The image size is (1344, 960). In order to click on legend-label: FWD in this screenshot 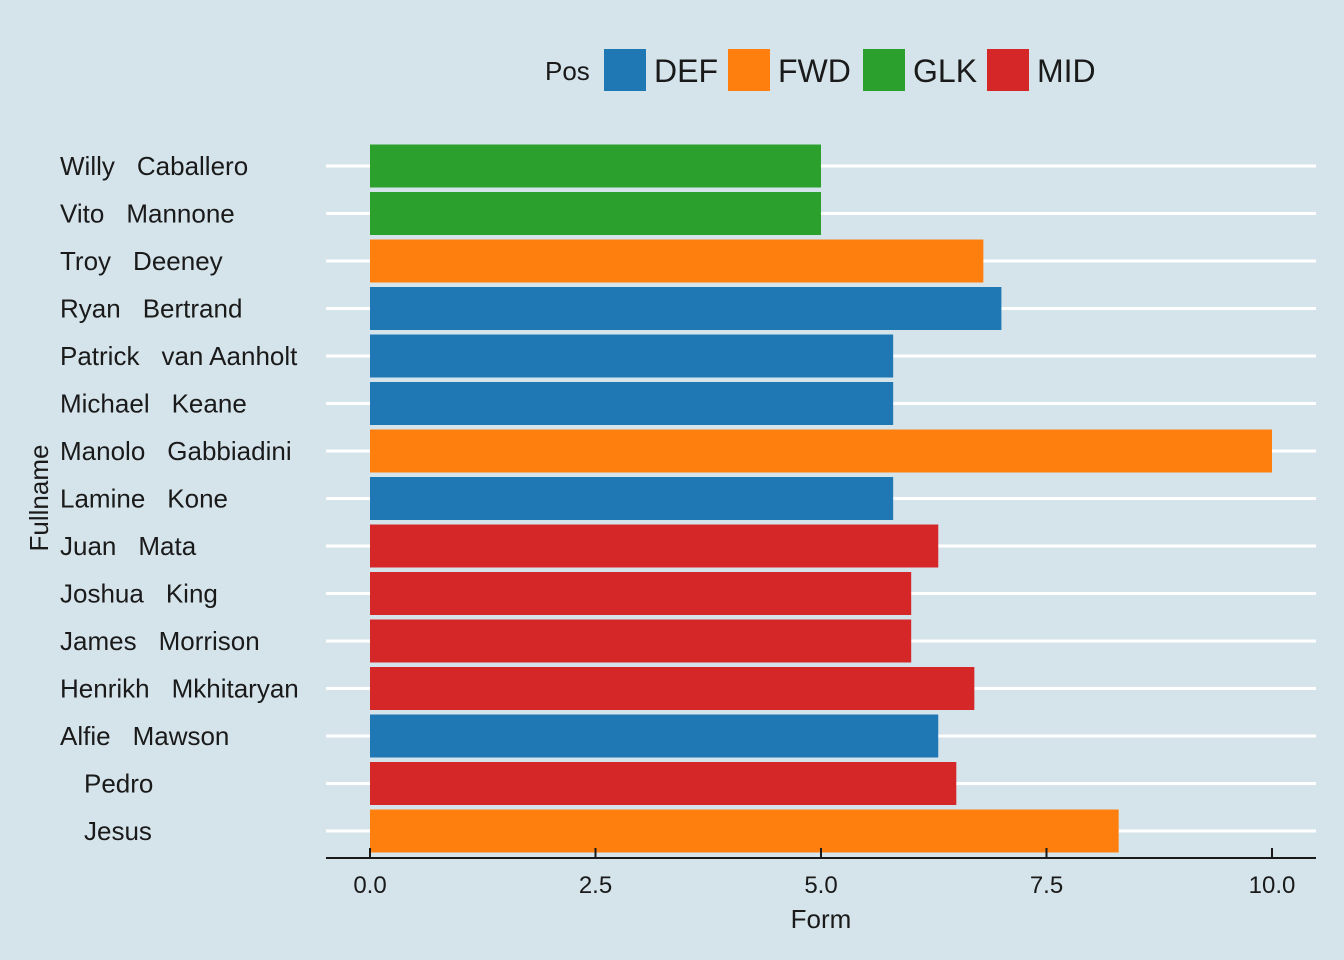, I will do `click(814, 71)`.